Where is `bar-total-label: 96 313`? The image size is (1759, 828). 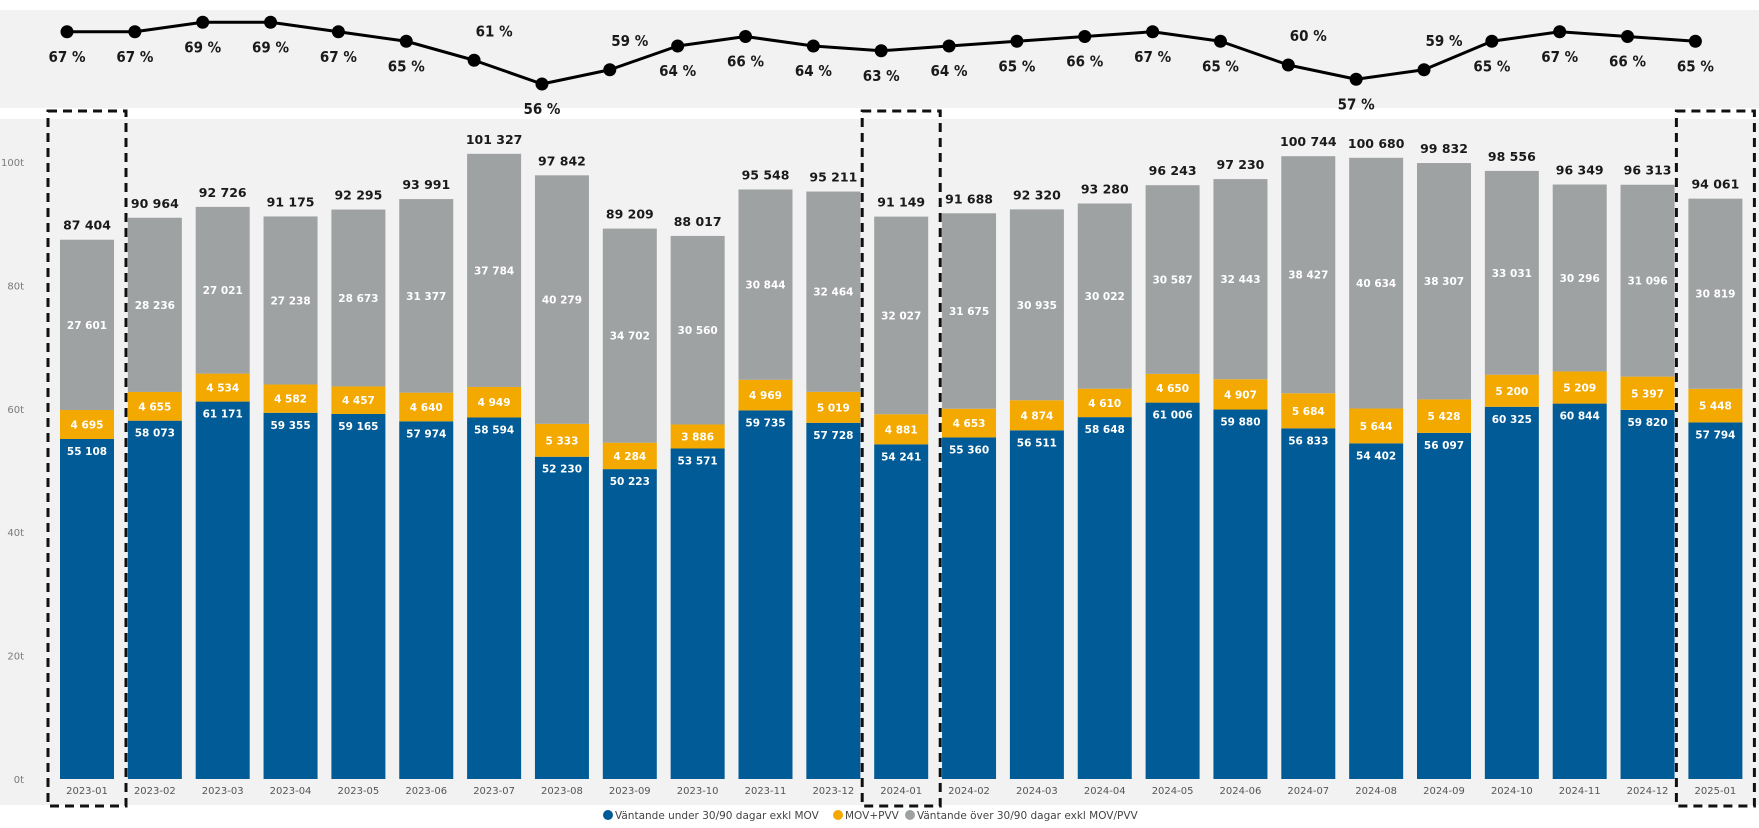 bar-total-label: 96 313 is located at coordinates (1648, 170).